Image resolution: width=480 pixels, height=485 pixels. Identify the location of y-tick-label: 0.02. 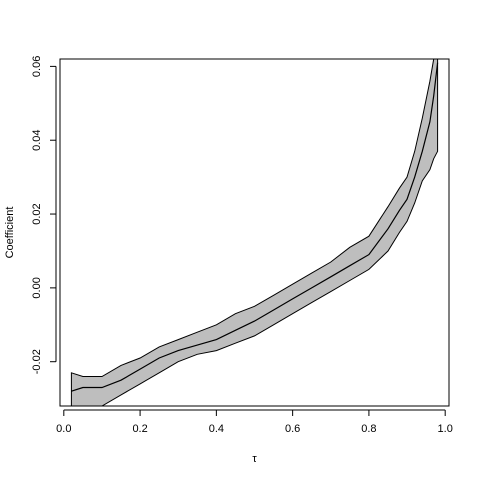
(37, 213).